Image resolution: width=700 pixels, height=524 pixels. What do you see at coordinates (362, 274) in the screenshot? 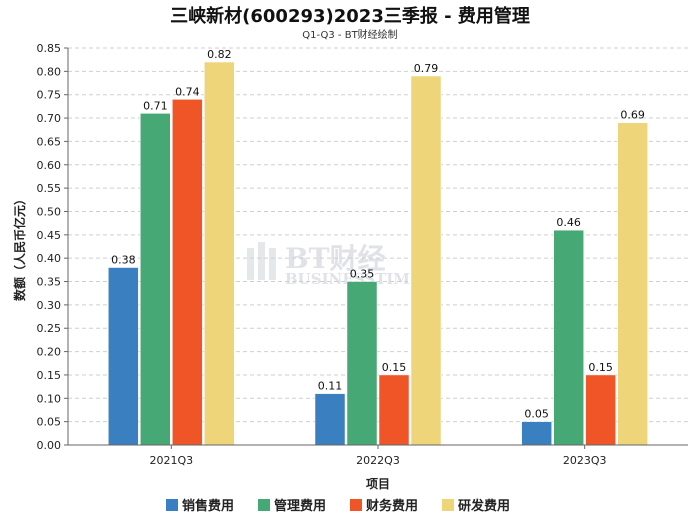
I see `data-label: 0.35` at bounding box center [362, 274].